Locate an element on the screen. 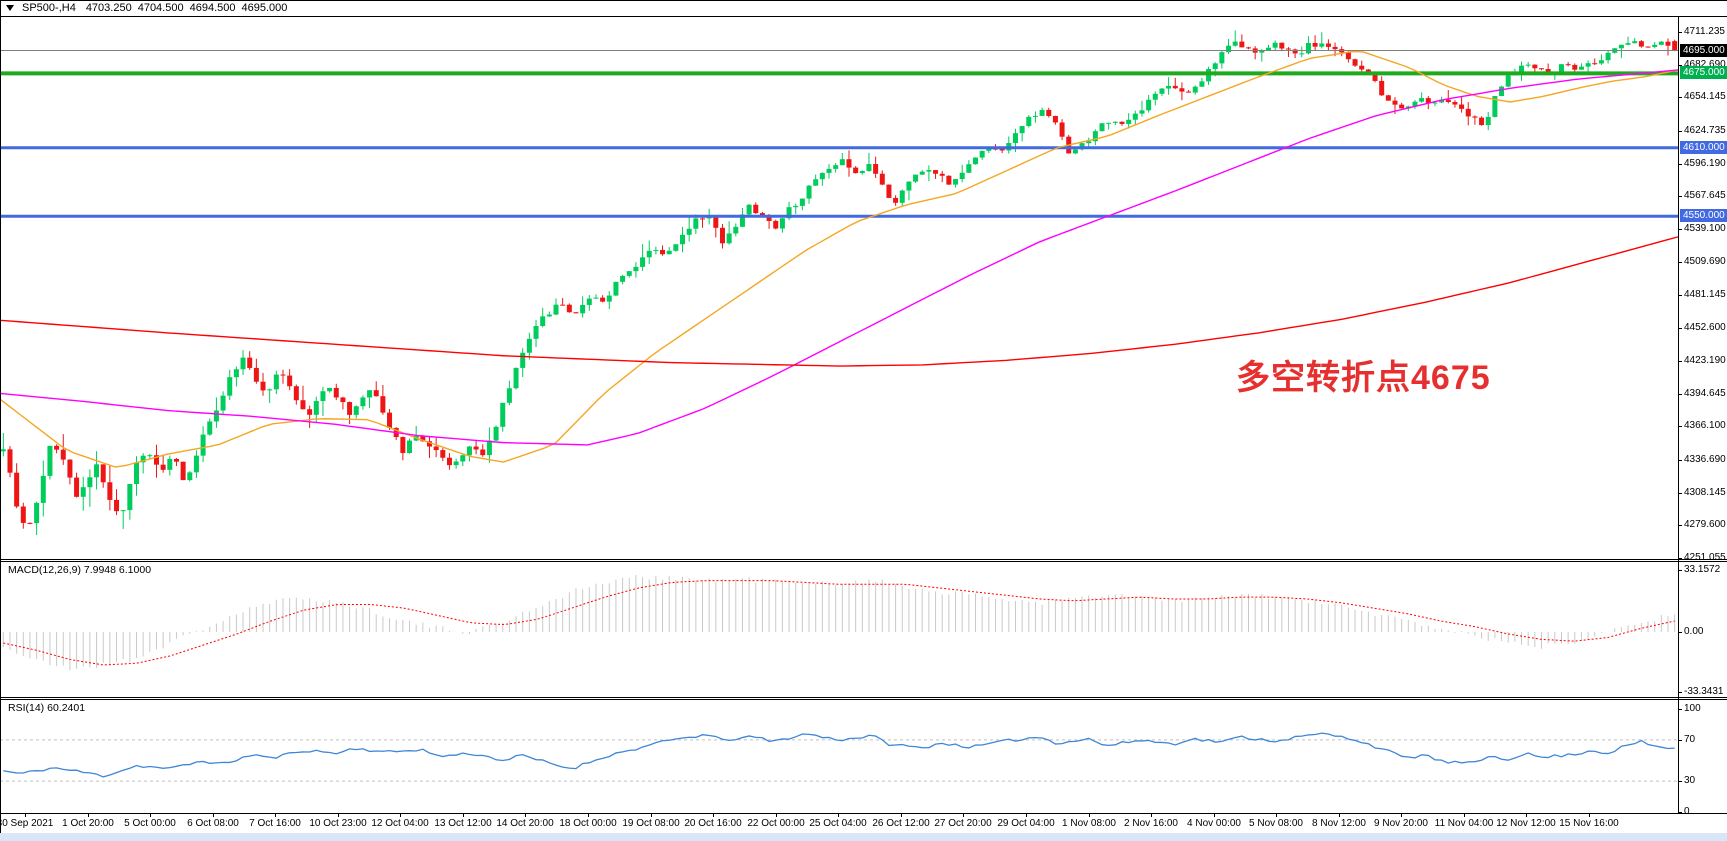 The image size is (1727, 841). time-axis-label: 20 Oct 16:00 is located at coordinates (713, 823).